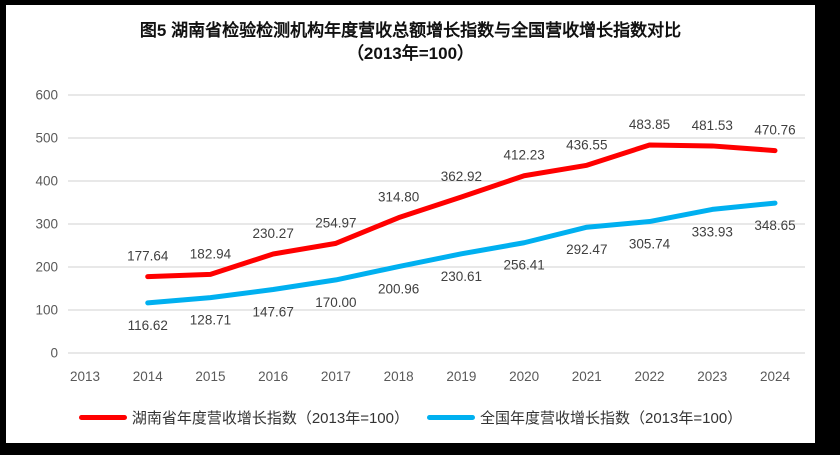 The height and width of the screenshot is (455, 840). What do you see at coordinates (148, 325) in the screenshot?
I see `svg-text: 116.62` at bounding box center [148, 325].